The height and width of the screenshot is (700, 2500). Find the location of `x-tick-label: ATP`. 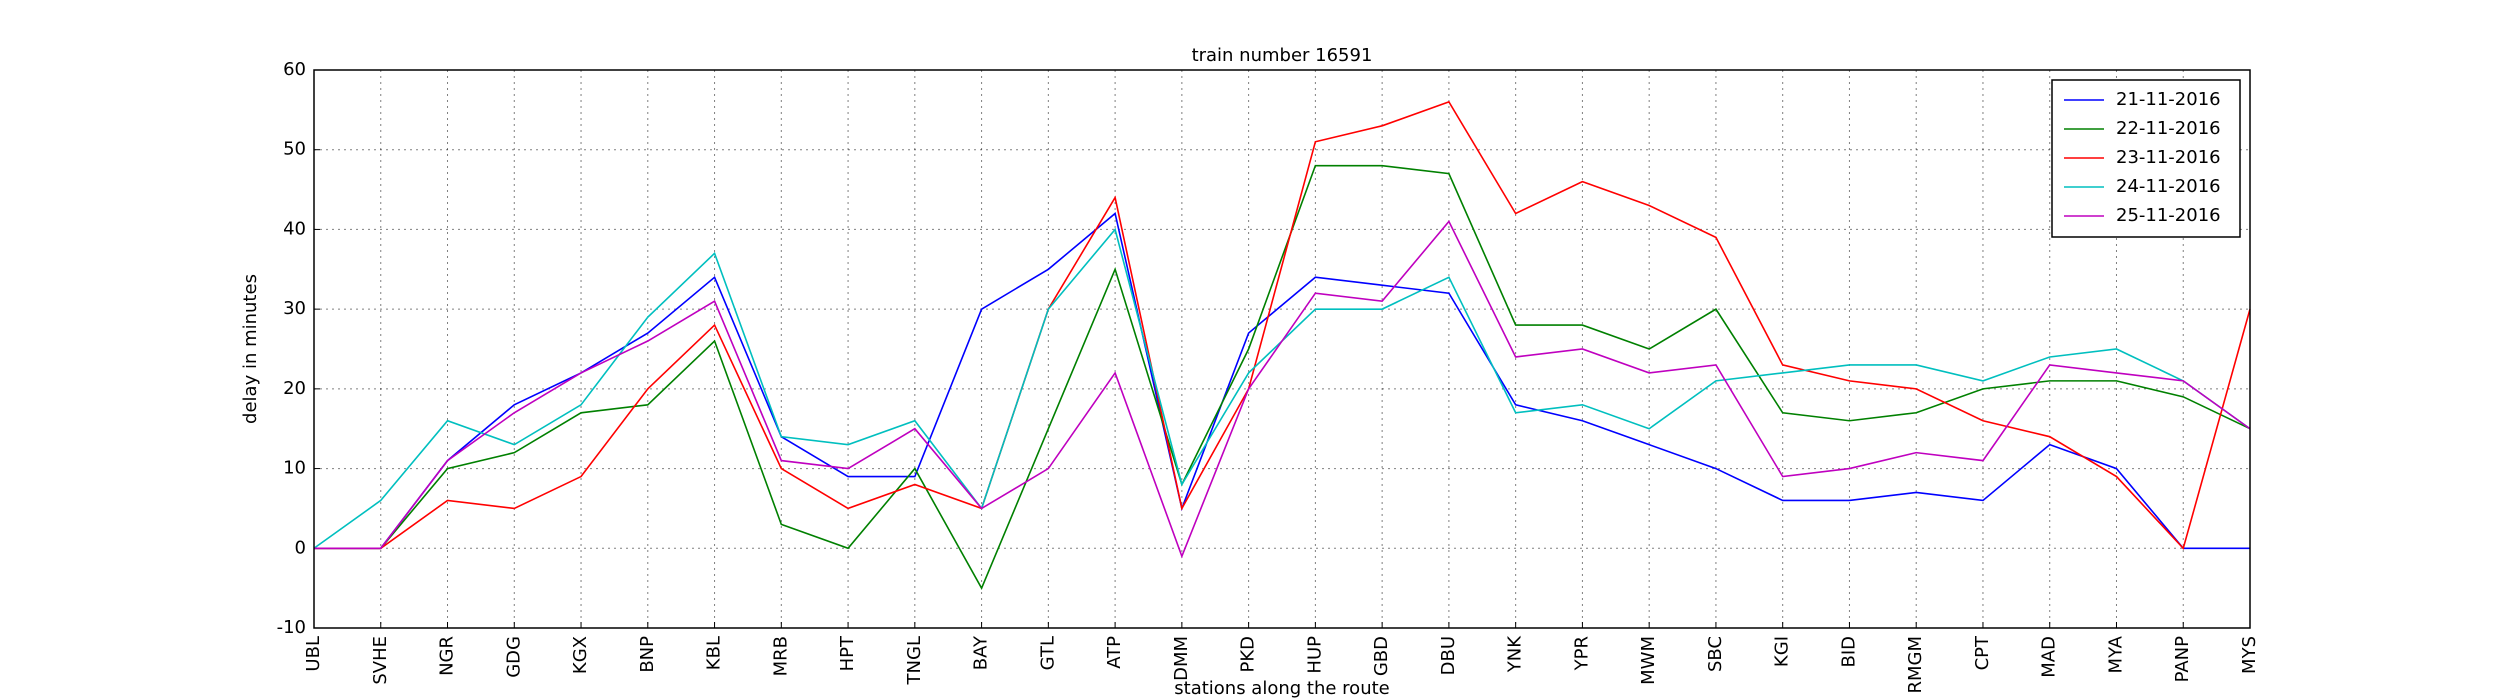

x-tick-label: ATP is located at coordinates (1114, 652).